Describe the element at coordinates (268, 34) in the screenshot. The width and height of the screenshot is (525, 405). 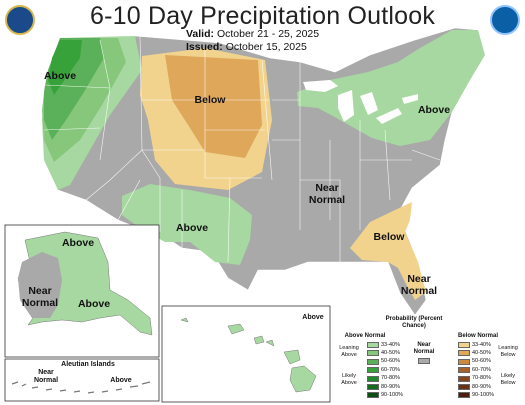
I see `valid-dates: October 21 - 25, 2025` at that location.